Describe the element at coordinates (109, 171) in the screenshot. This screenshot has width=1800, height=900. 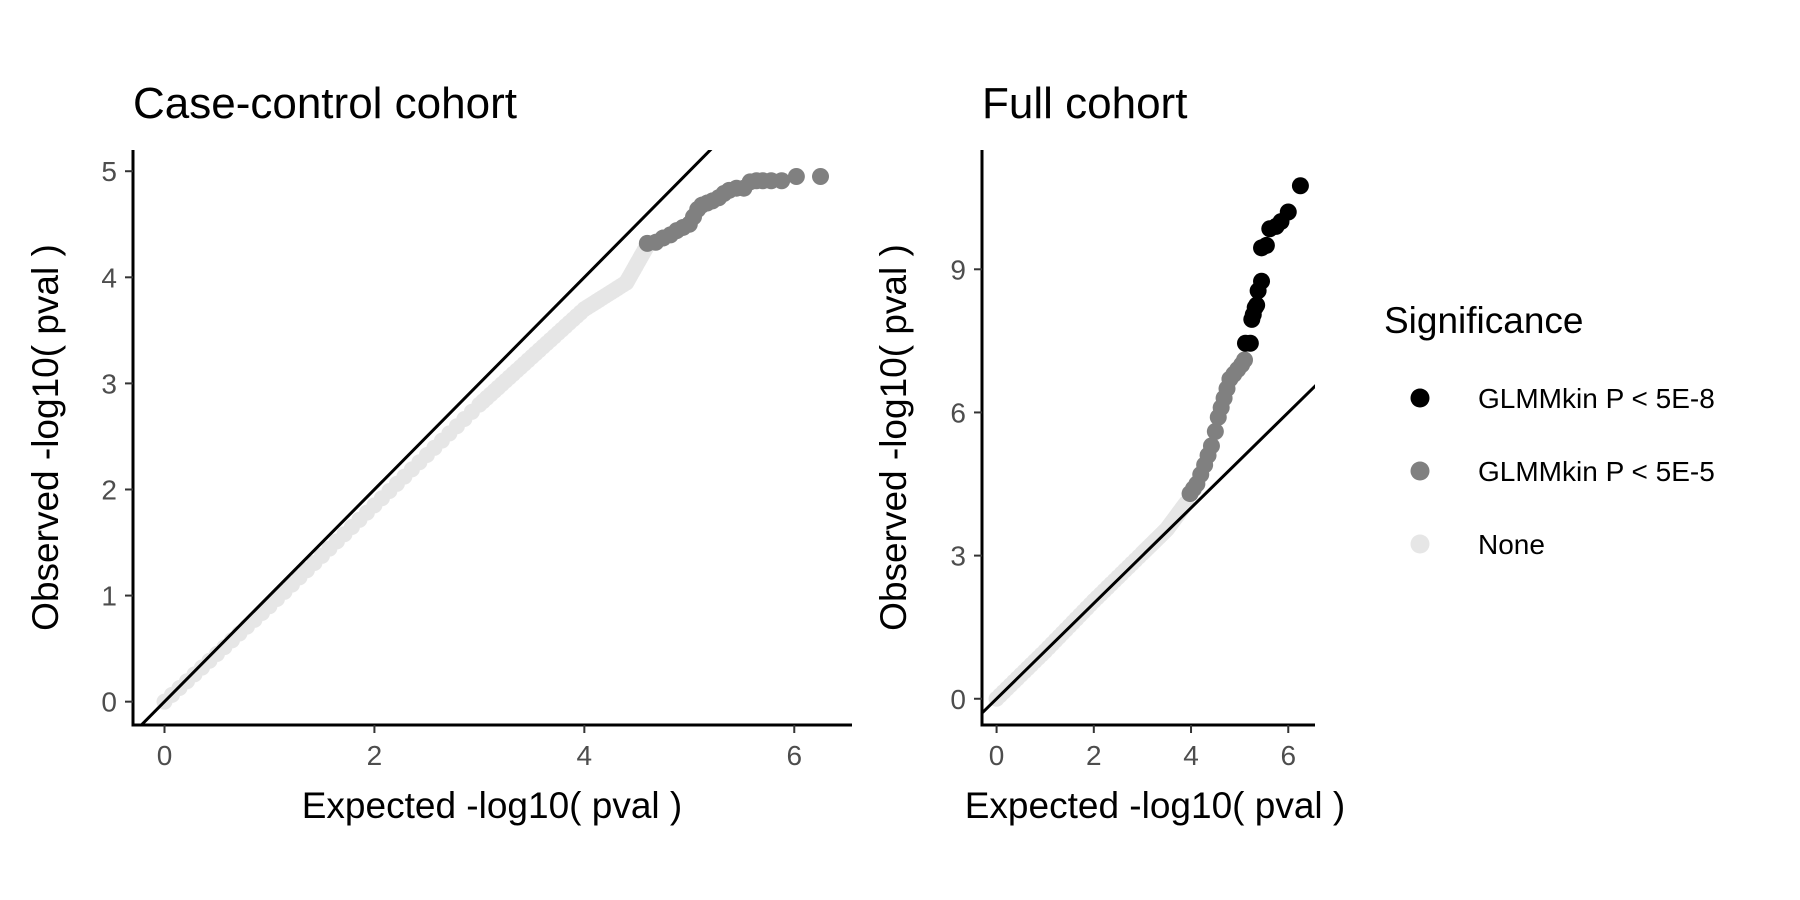
I see `y-tick-label: 5` at that location.